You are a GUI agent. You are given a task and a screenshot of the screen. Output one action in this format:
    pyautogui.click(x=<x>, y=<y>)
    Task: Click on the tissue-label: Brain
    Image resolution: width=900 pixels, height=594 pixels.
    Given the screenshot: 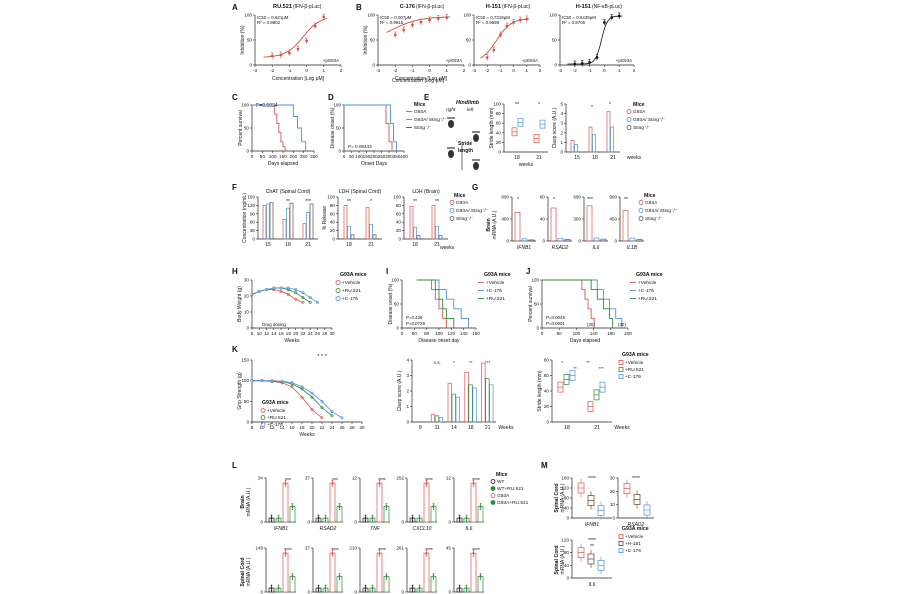 What is the action you would take?
    pyautogui.click(x=489, y=224)
    